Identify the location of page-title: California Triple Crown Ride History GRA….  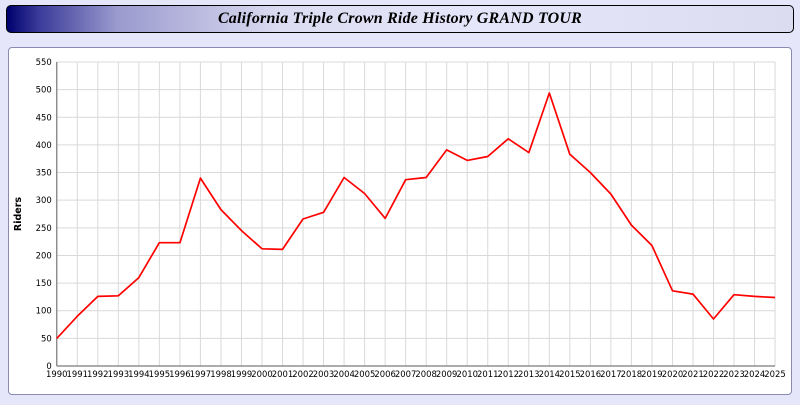
(400, 18).